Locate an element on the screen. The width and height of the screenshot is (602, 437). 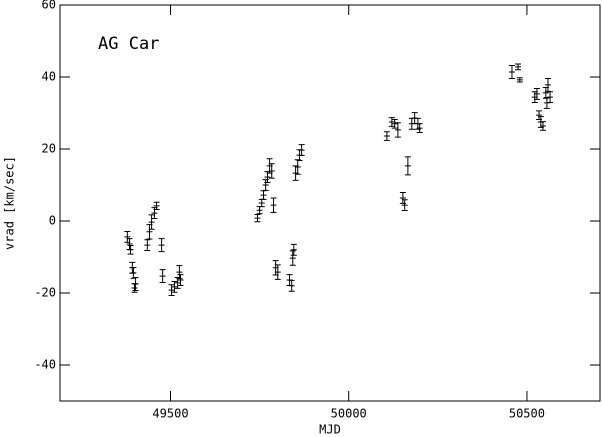
x-tick-label: 50000 is located at coordinates (349, 414).